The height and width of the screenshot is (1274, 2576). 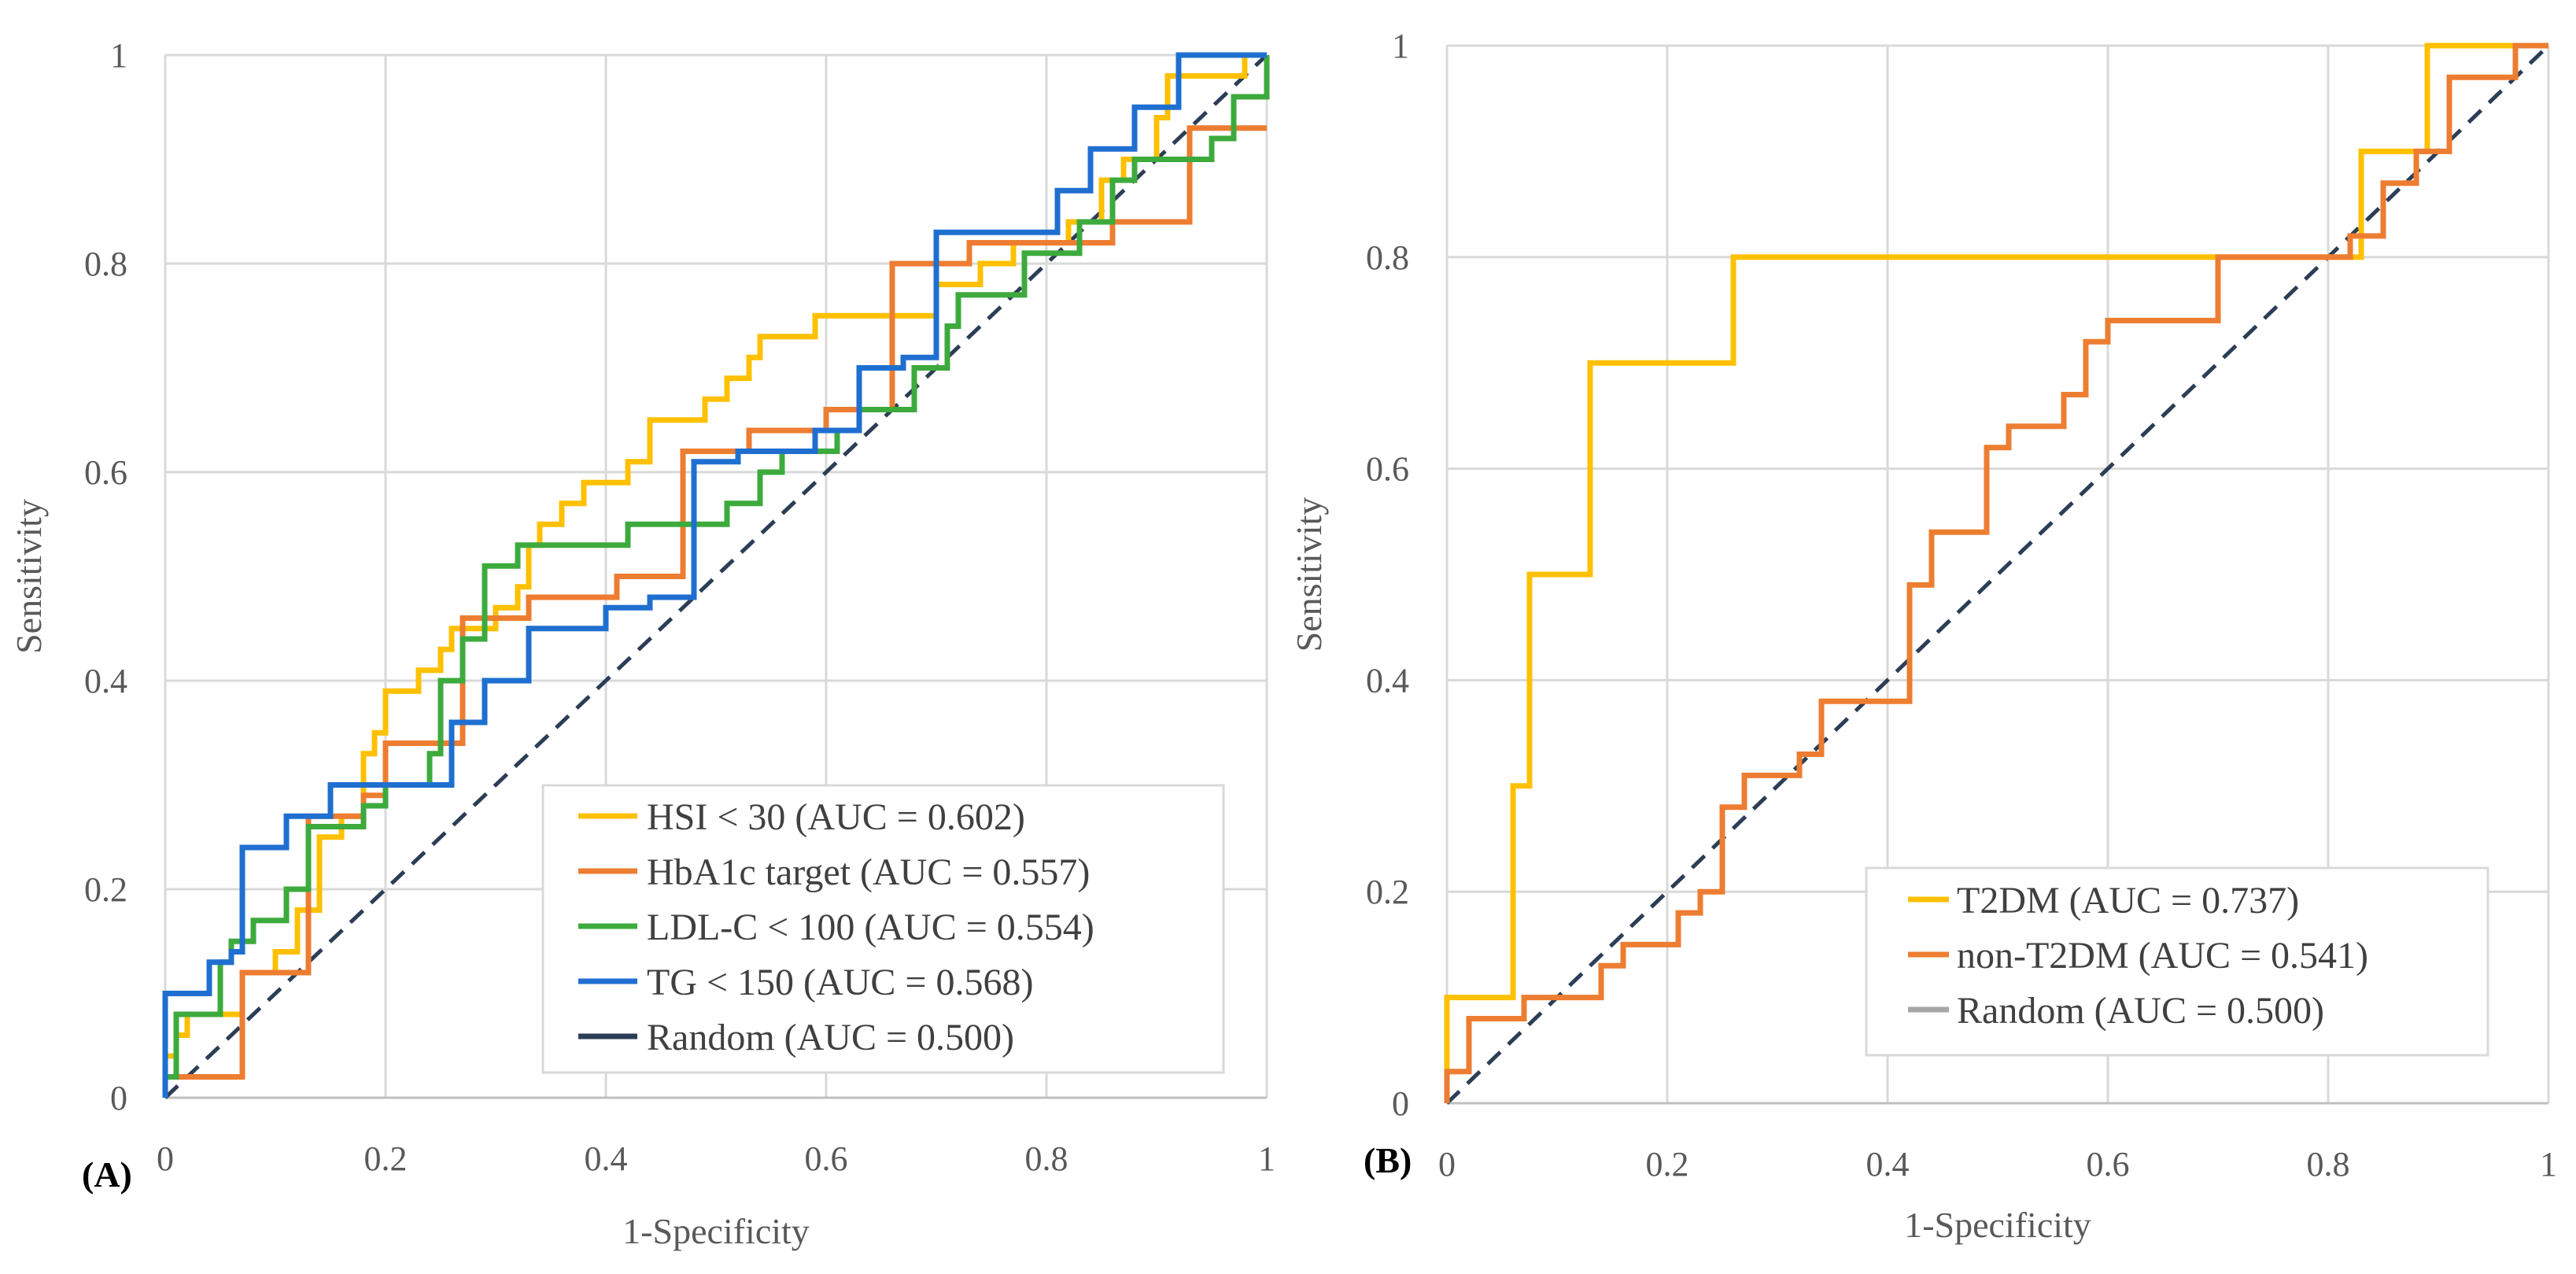 What do you see at coordinates (2162, 956) in the screenshot?
I see `legend-label: non-T2DM (AUC = 0.541)` at bounding box center [2162, 956].